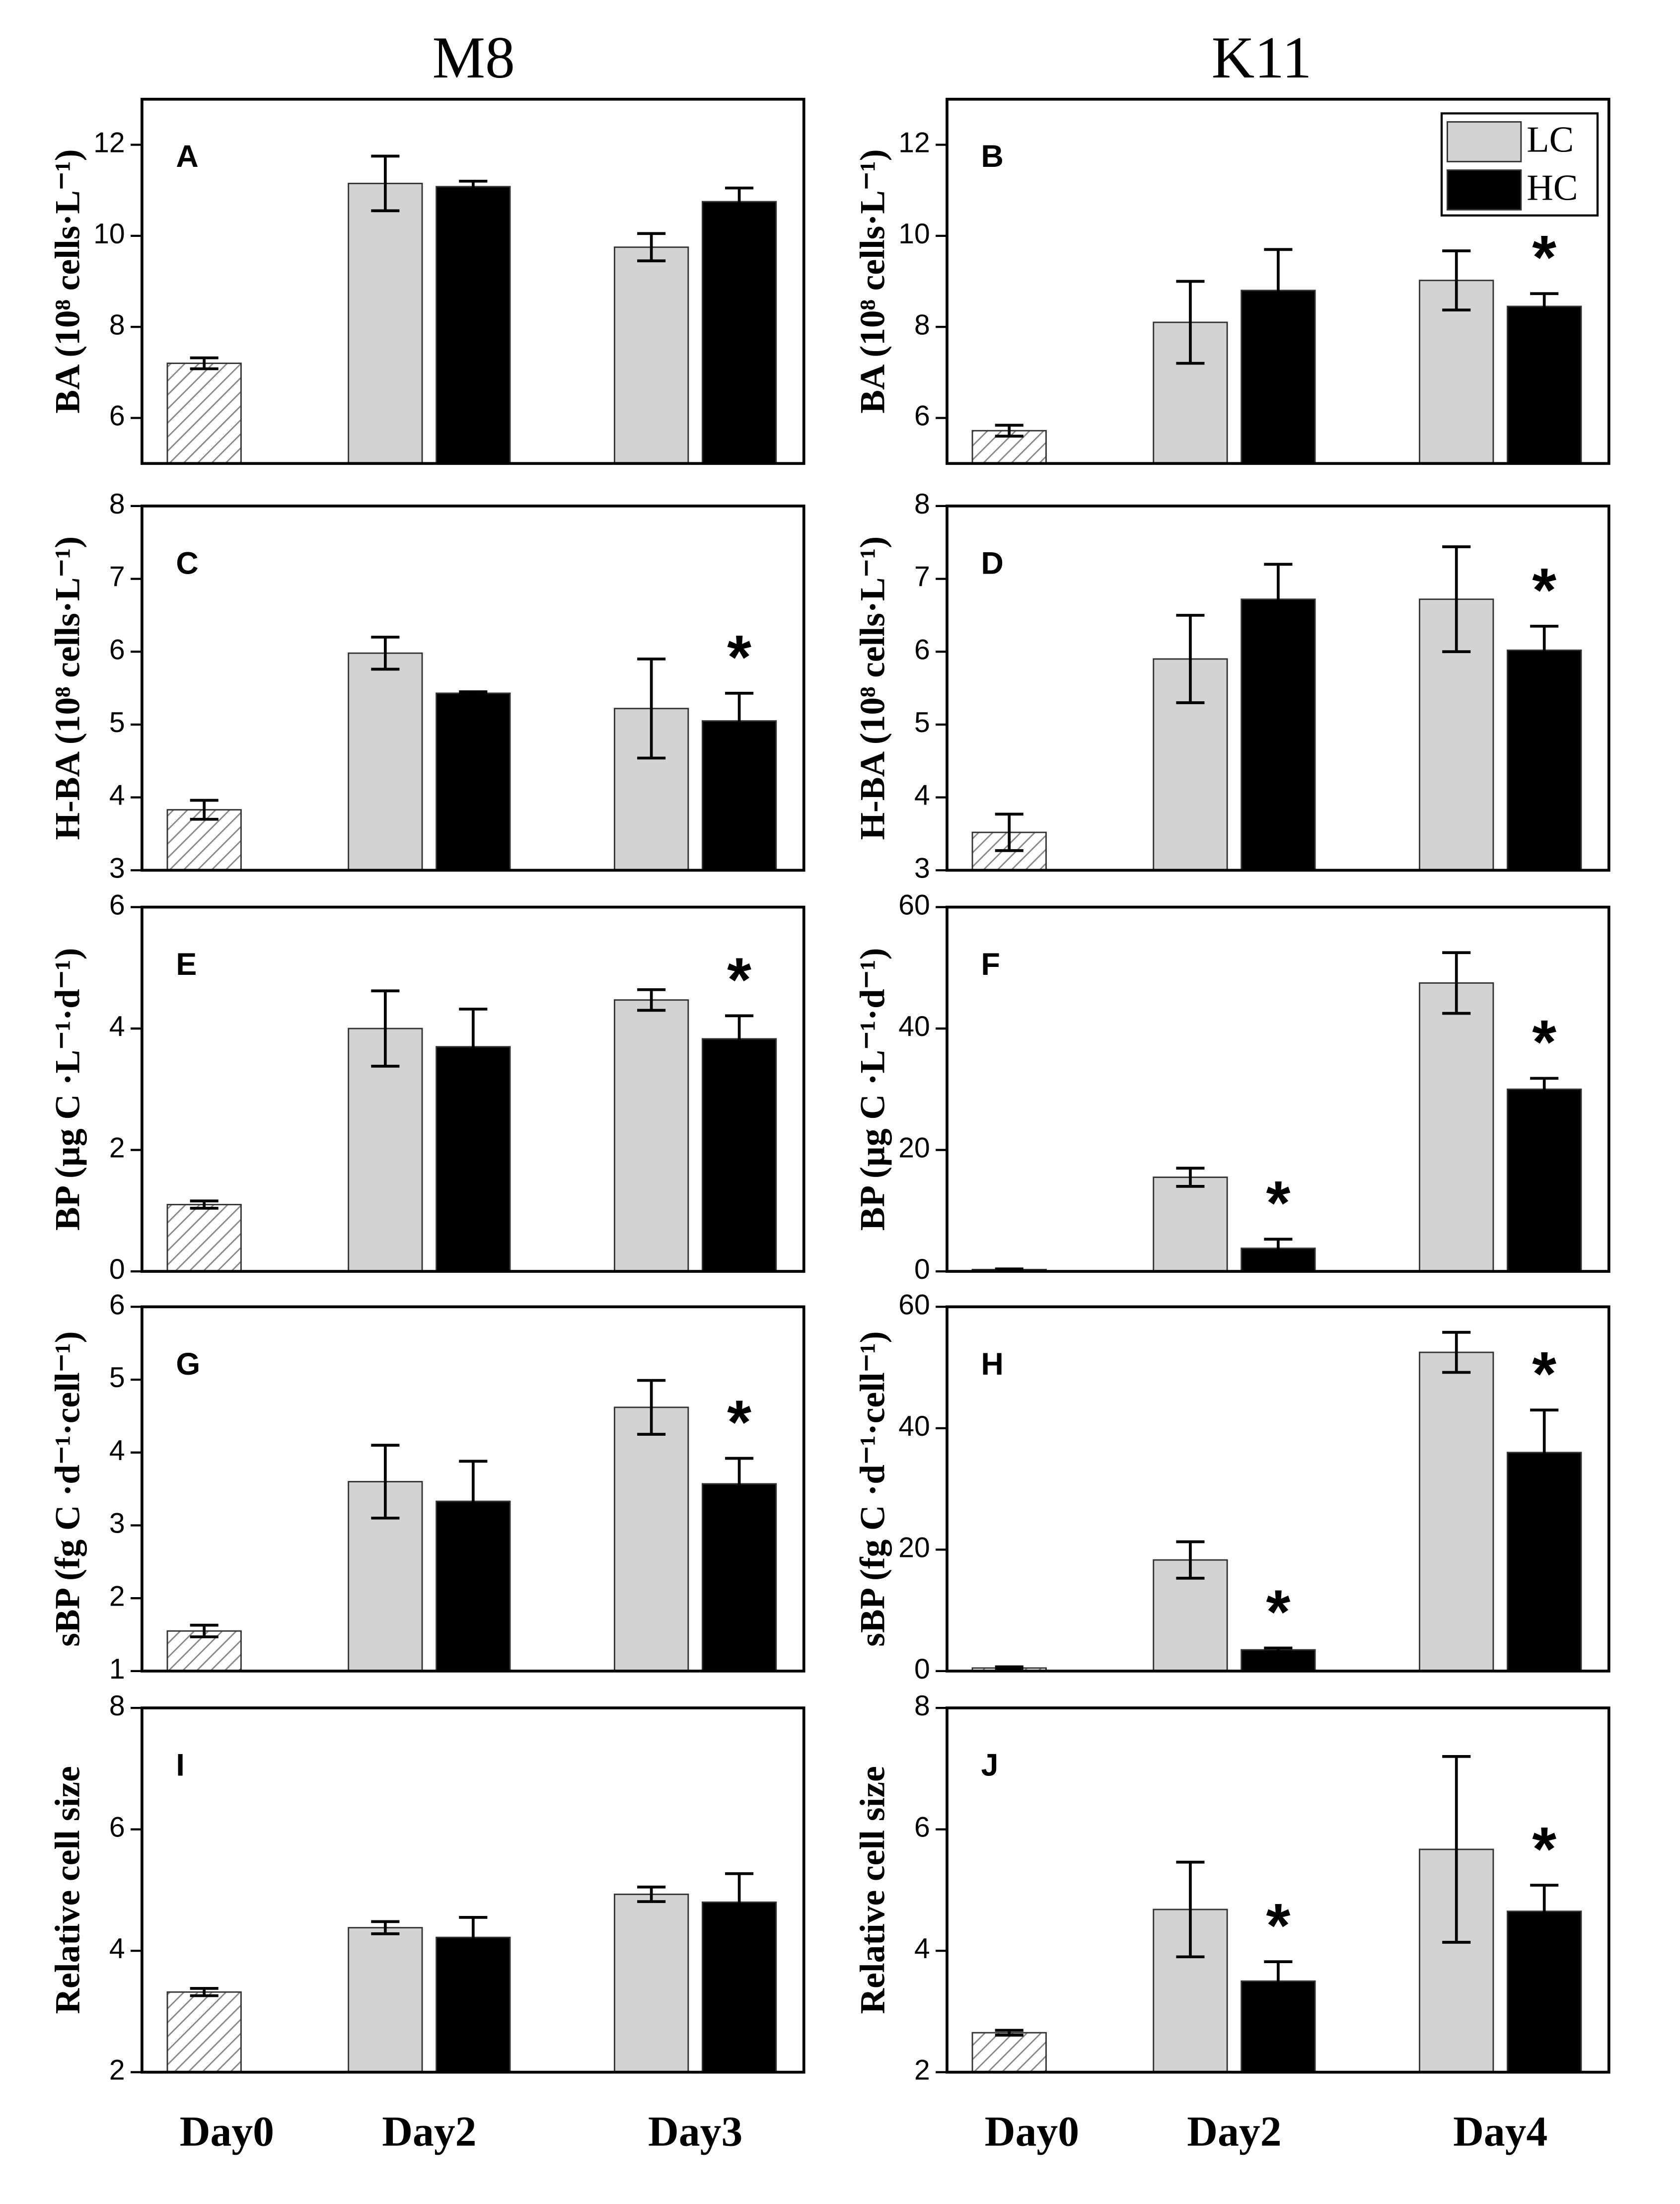 Image resolution: width=1680 pixels, height=2204 pixels. I want to click on y-tick-label: 40, so click(914, 1426).